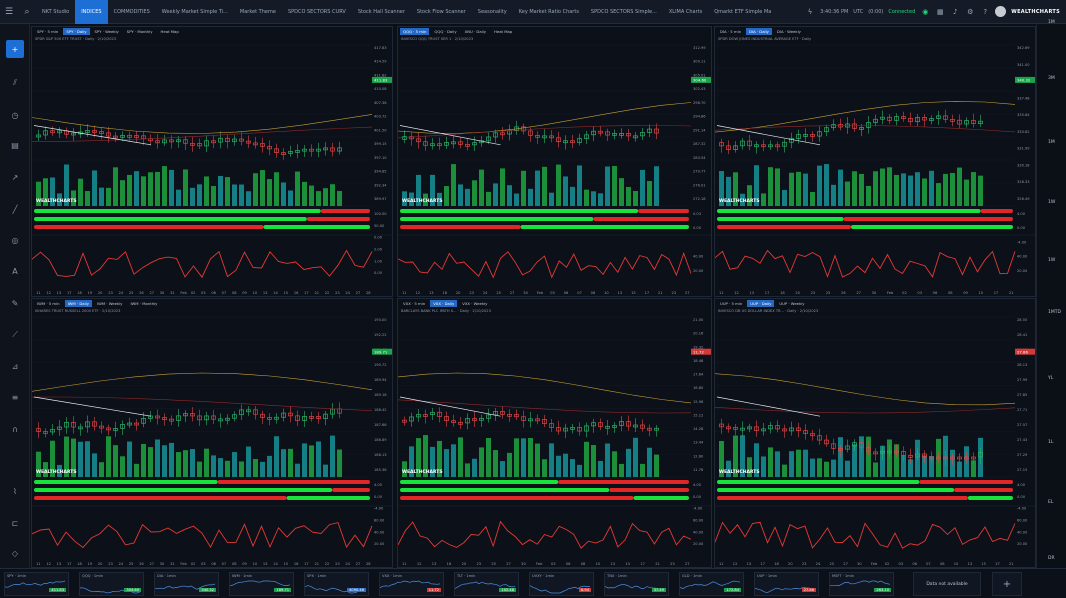 The width and height of the screenshot is (1066, 598). I want to click on workspace-tab: XLIMA Charts, so click(685, 11).